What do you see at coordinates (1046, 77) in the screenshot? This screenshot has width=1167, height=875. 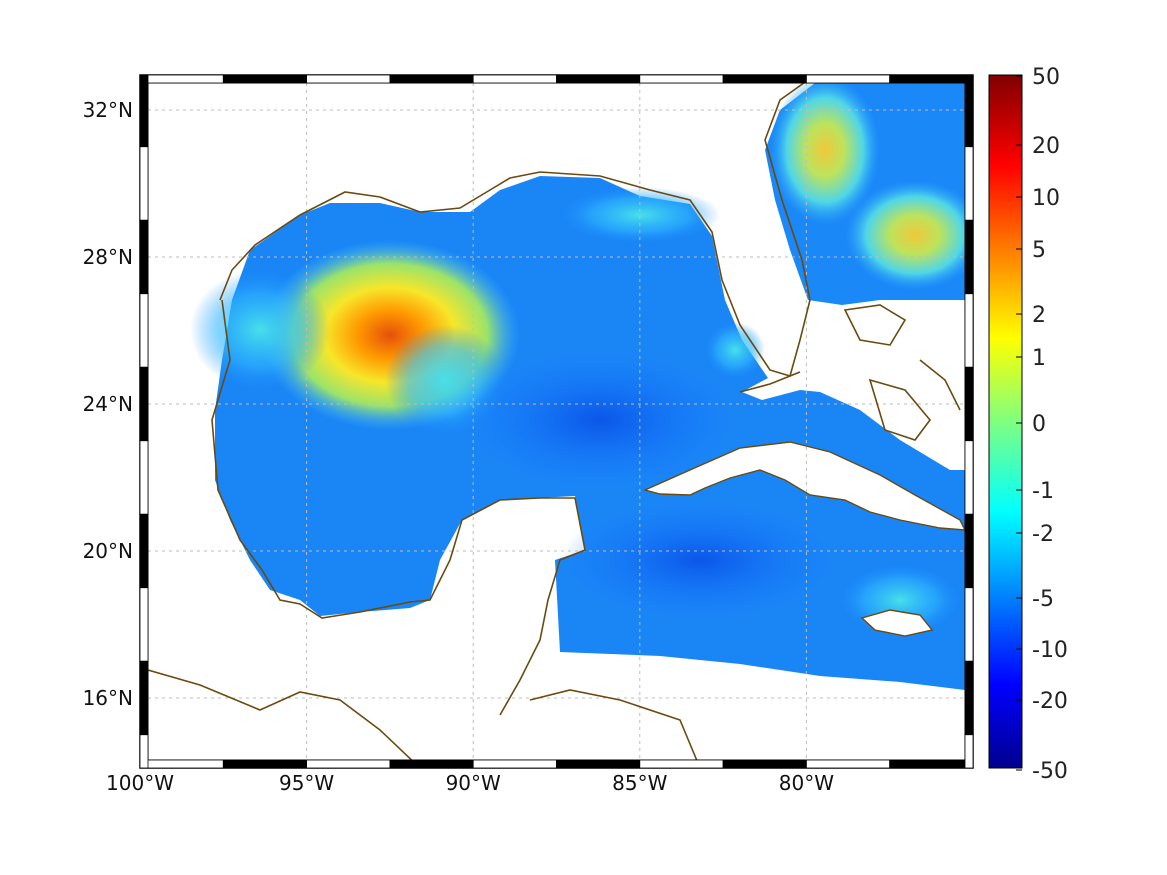 I see `colorbar-tick-label: 50` at bounding box center [1046, 77].